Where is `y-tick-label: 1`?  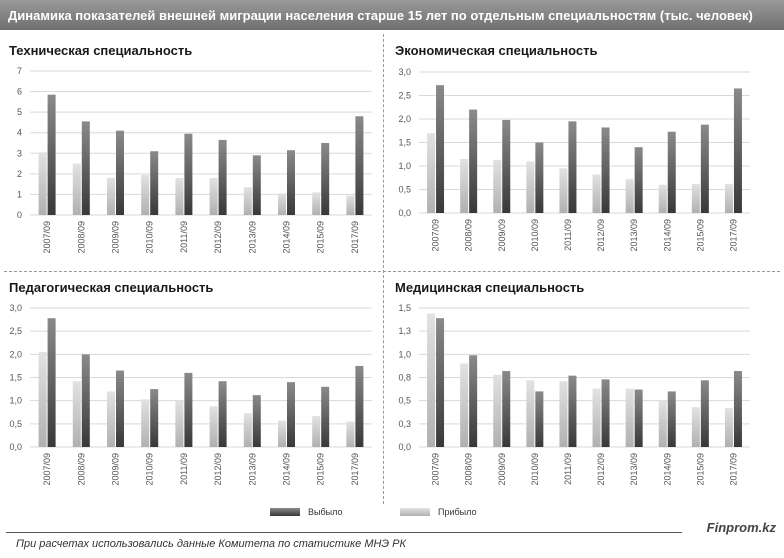 y-tick-label: 1 is located at coordinates (19, 194).